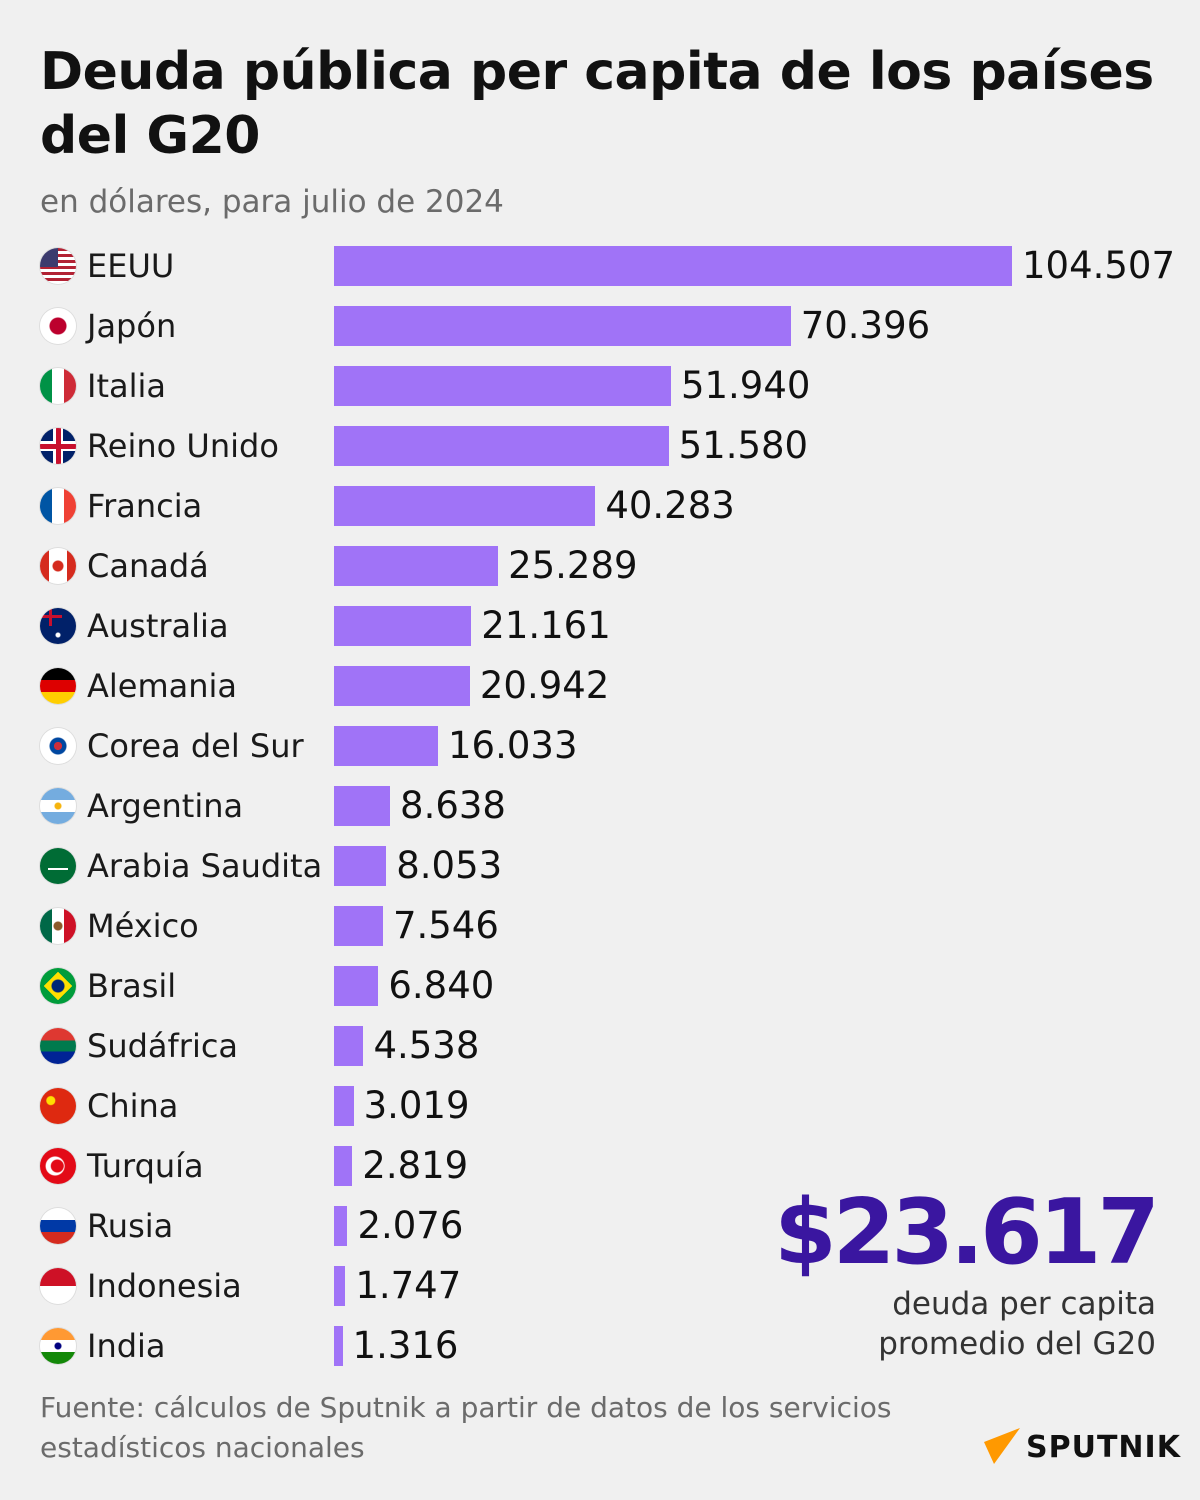  What do you see at coordinates (600, 745) in the screenshot?
I see `bar-row: Corea del Sur 16.033` at bounding box center [600, 745].